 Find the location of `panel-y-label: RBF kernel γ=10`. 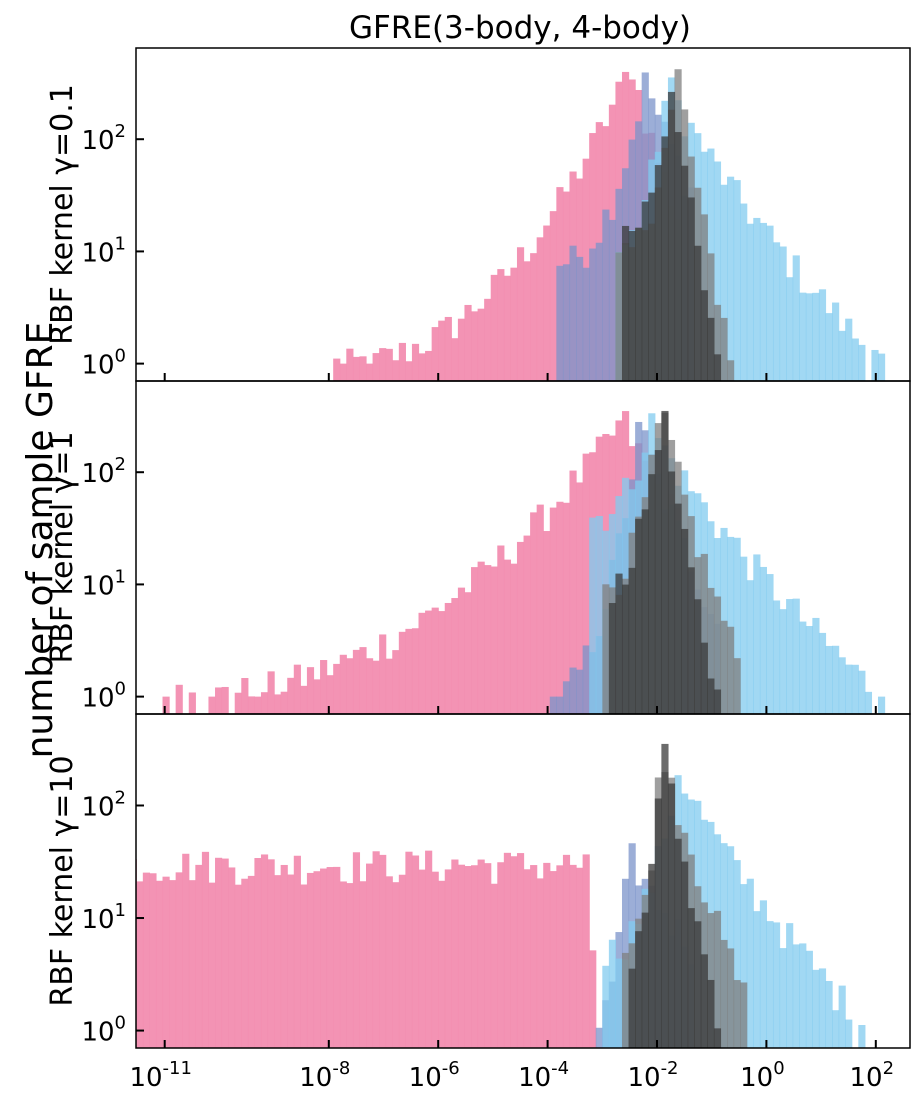

panel-y-label: RBF kernel γ=10 is located at coordinates (62, 880).